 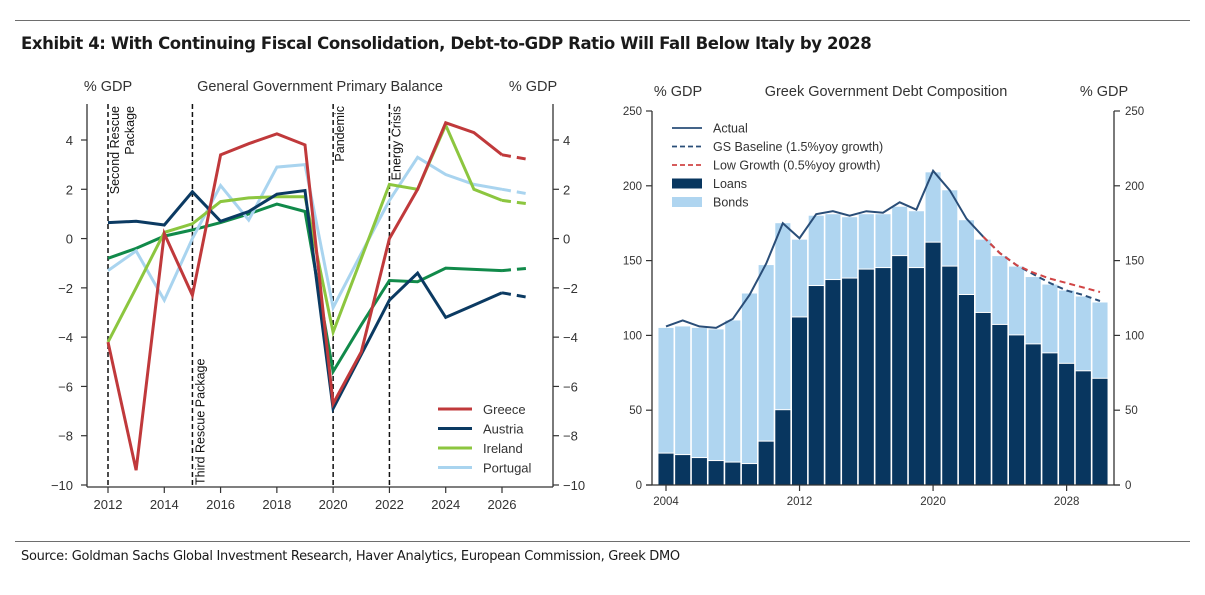 What do you see at coordinates (687, 183) in the screenshot?
I see `legend-swatch-loans` at bounding box center [687, 183].